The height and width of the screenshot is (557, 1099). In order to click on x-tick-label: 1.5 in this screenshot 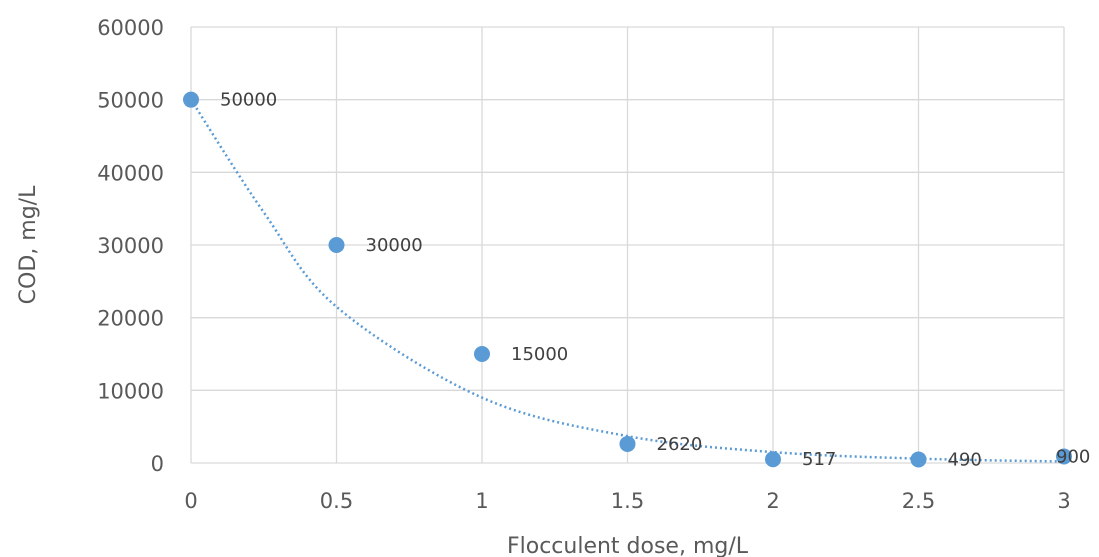, I will do `click(627, 501)`.